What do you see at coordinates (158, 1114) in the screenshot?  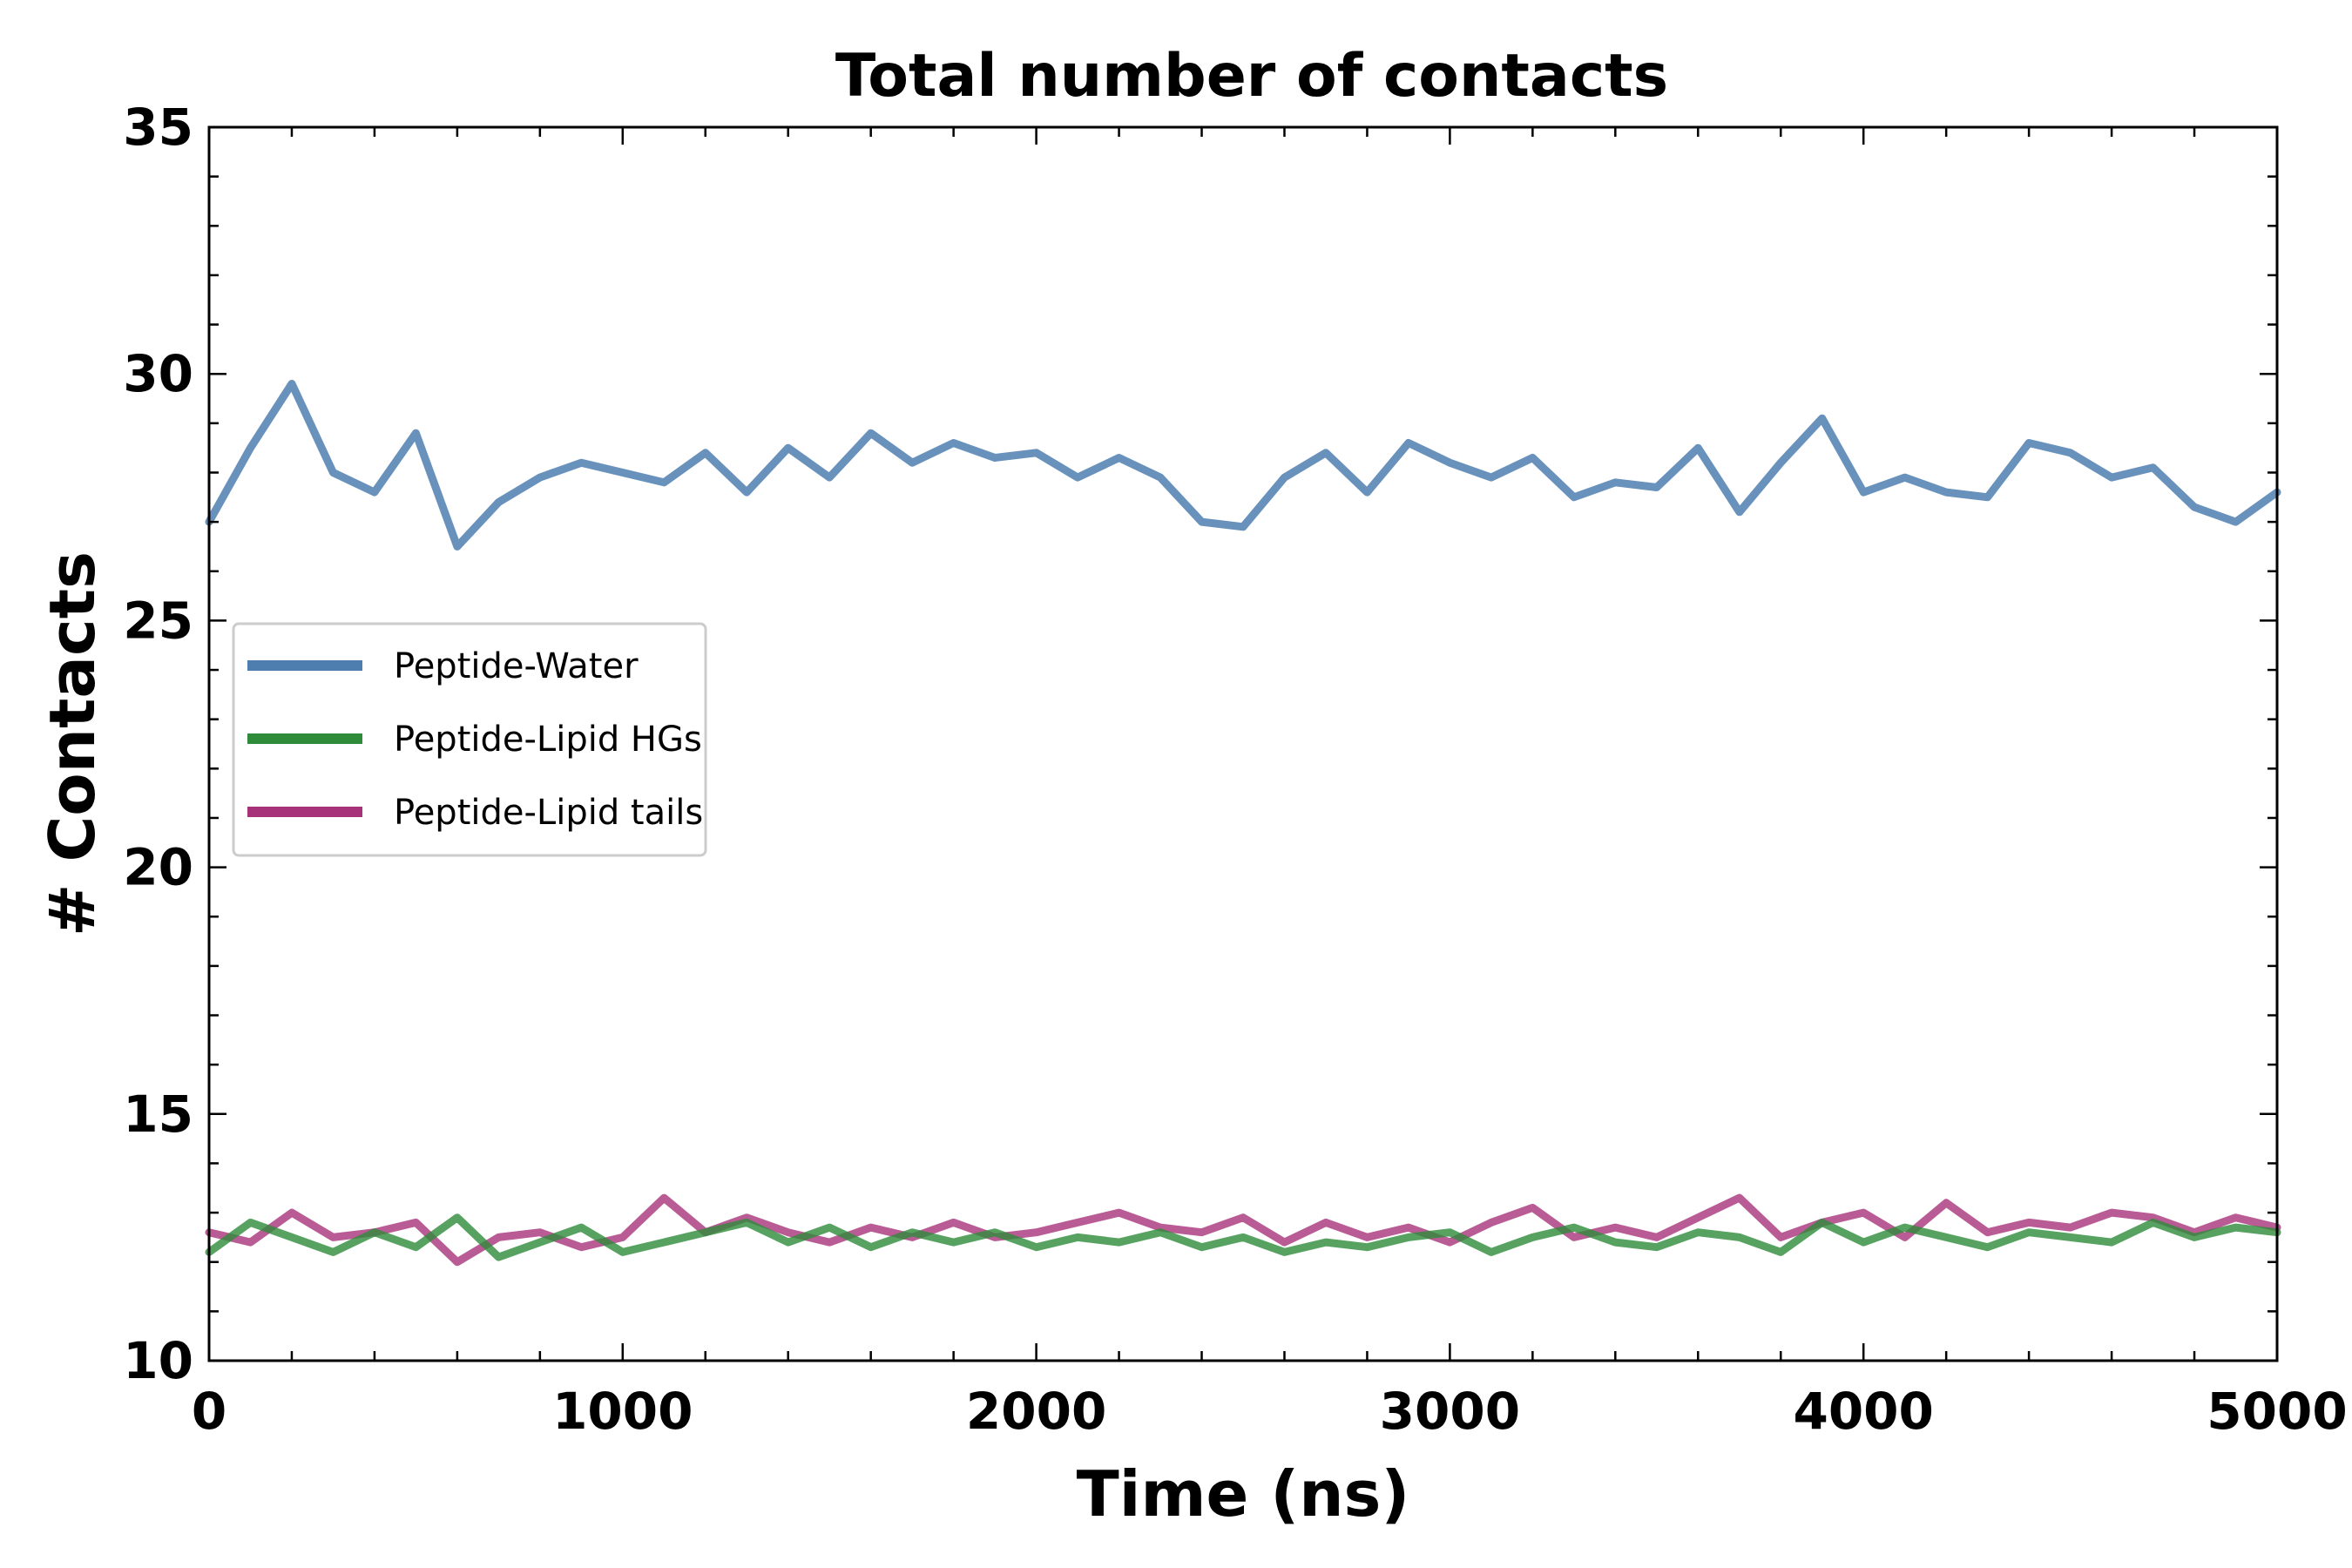 I see `y-tick-label: 15` at bounding box center [158, 1114].